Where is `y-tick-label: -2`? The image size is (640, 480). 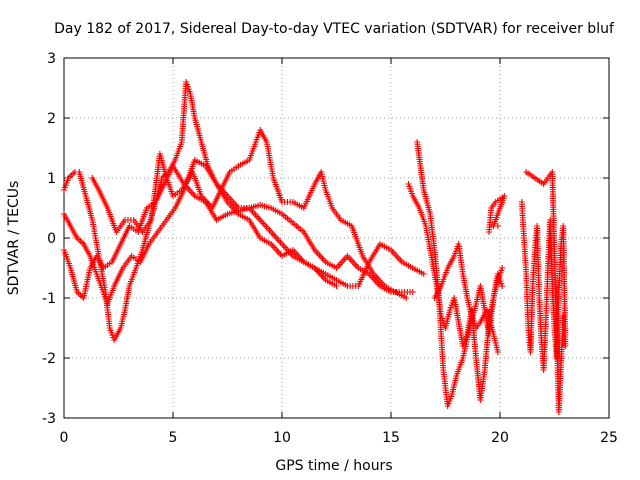 y-tick-label: -2 is located at coordinates (49, 359).